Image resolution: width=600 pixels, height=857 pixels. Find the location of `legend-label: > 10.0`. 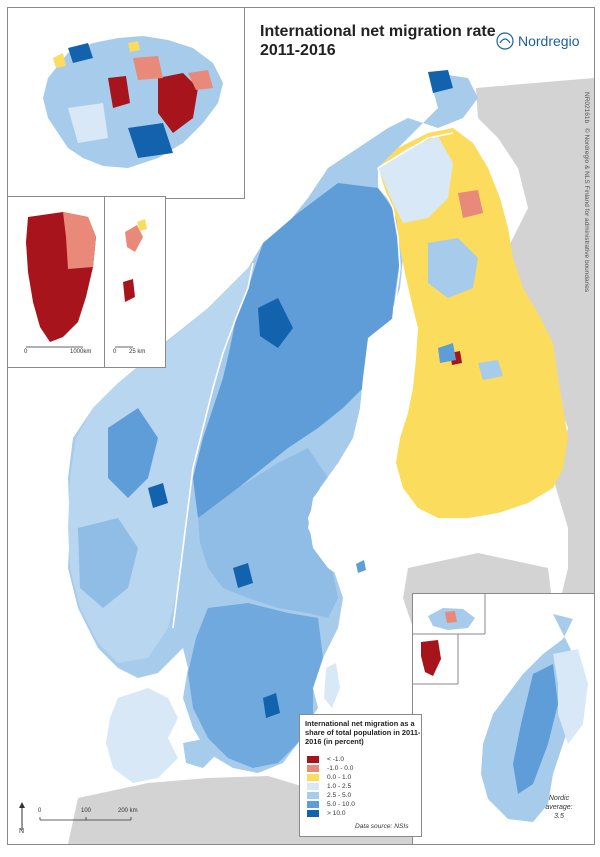

legend-label: > 10.0 is located at coordinates (336, 813).